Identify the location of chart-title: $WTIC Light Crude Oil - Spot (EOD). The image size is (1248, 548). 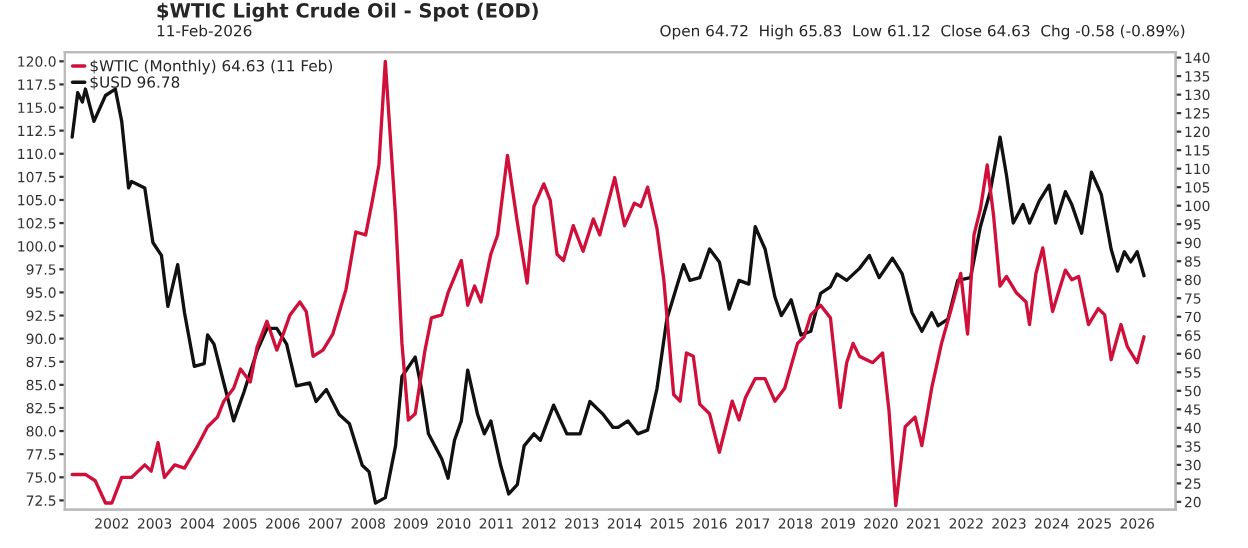
(347, 12).